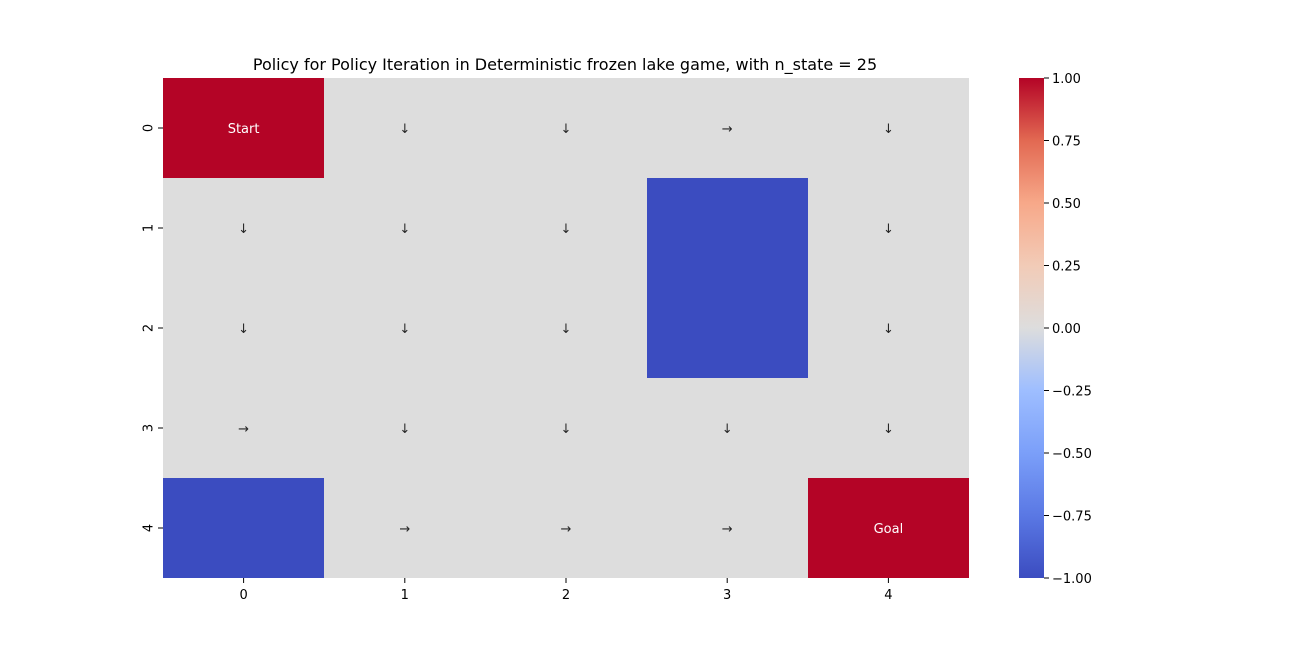 Image resolution: width=1300 pixels, height=650 pixels. What do you see at coordinates (1066, 204) in the screenshot?
I see `colorbar-tick-label-2: 0.50` at bounding box center [1066, 204].